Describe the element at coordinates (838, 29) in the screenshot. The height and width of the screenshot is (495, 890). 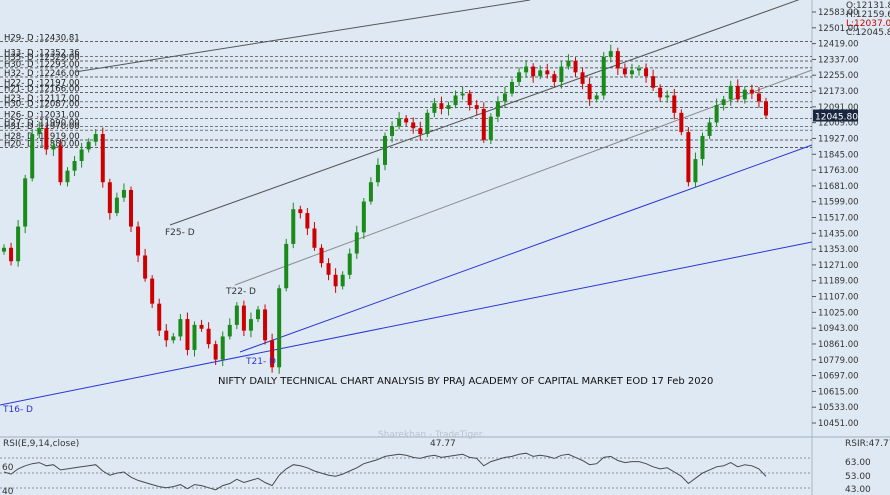
I see `price-tick-label: 12501.00` at that location.